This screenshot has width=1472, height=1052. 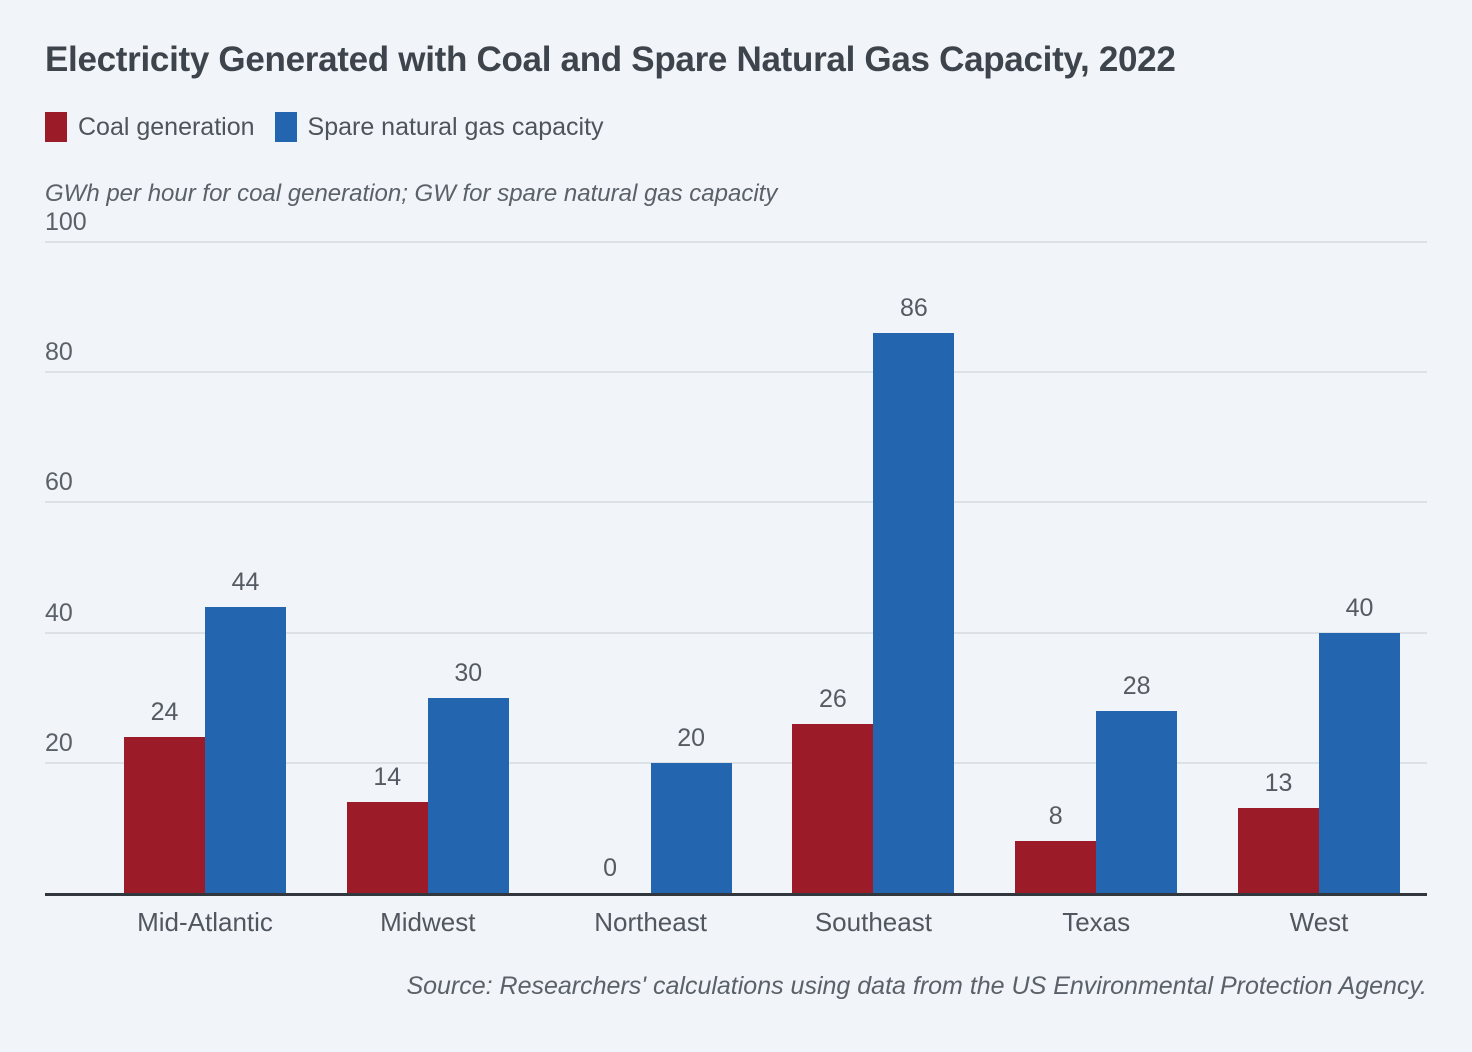 What do you see at coordinates (1359, 608) in the screenshot?
I see `value-label: 40` at bounding box center [1359, 608].